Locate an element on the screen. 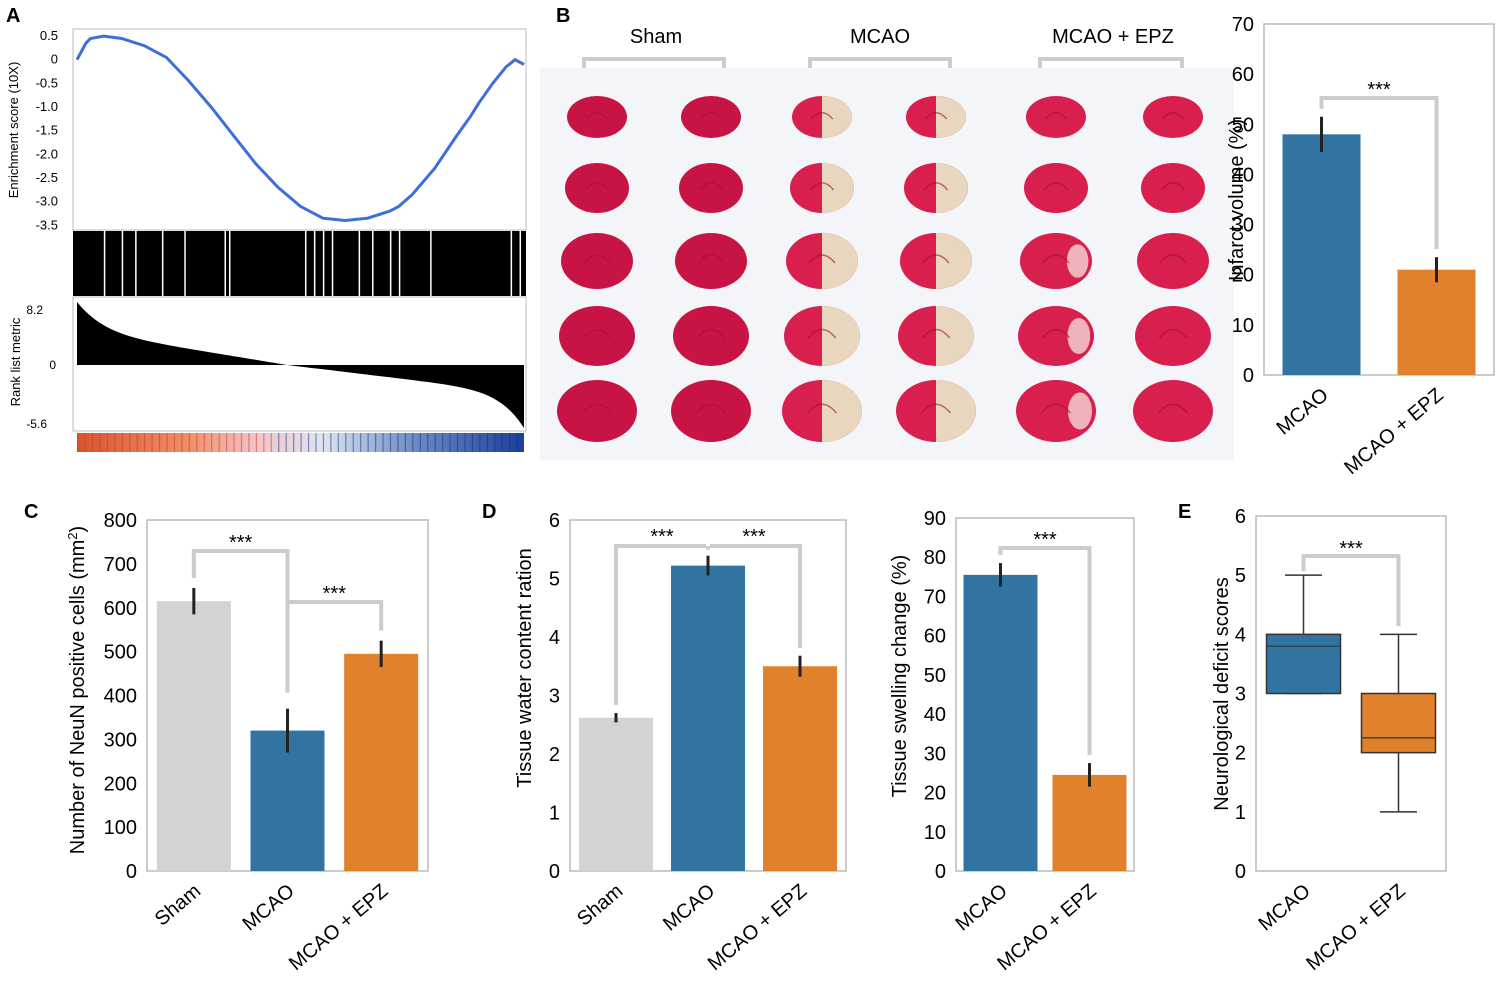 This screenshot has height=990, width=1500. gsea-ylabel: Enrichment score (10X) is located at coordinates (13, 130).